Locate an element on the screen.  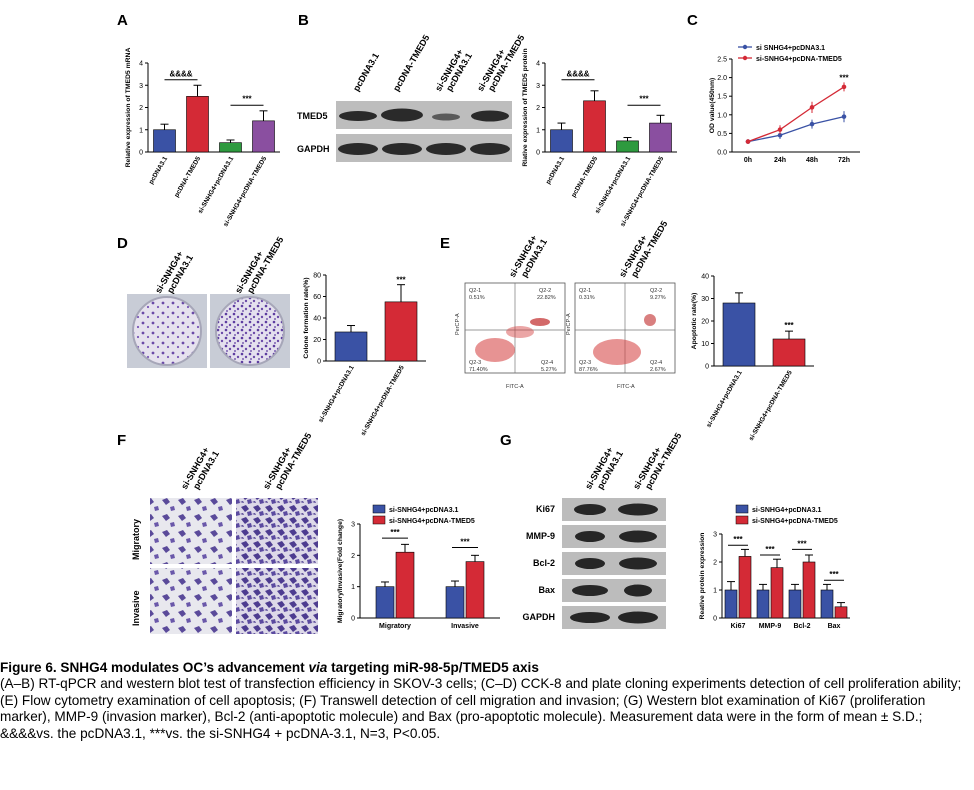
chart-b-ytick-label: 2 is located at coordinates (538, 108).